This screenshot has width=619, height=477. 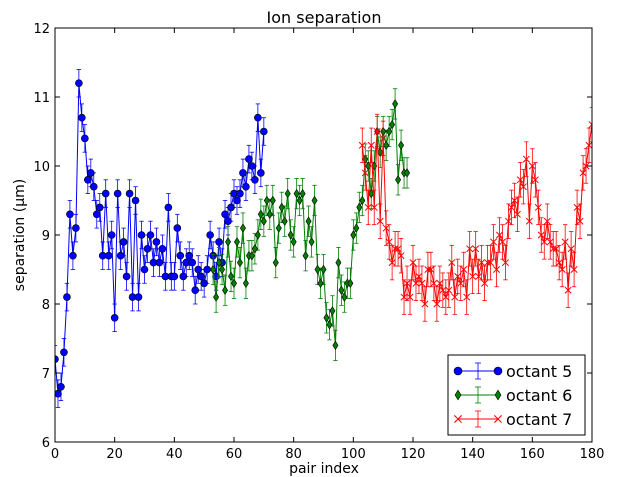 What do you see at coordinates (539, 419) in the screenshot?
I see `legend-label: octant 7` at bounding box center [539, 419].